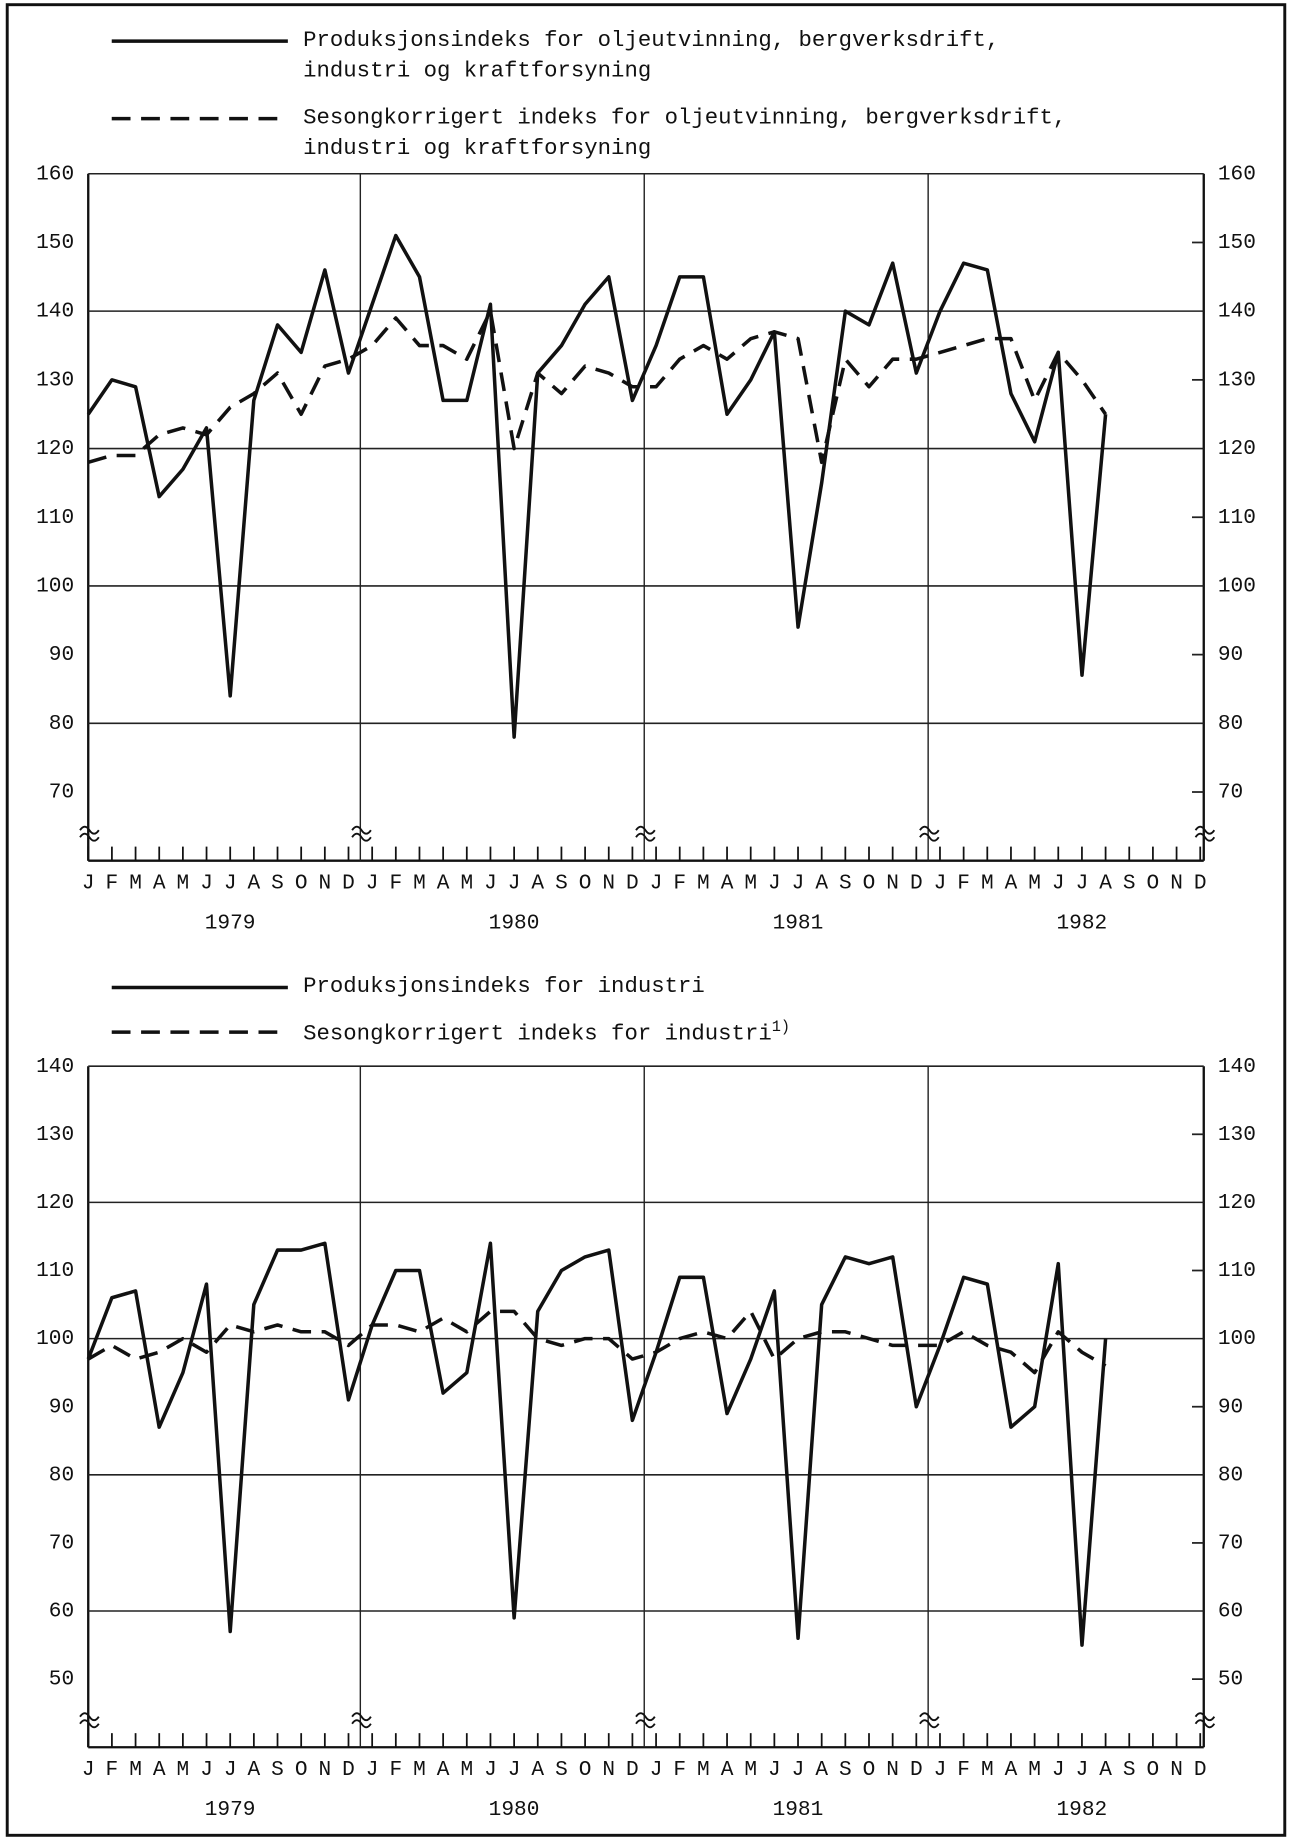  Describe the element at coordinates (597, 387) in the screenshot. I see `series-line` at that location.